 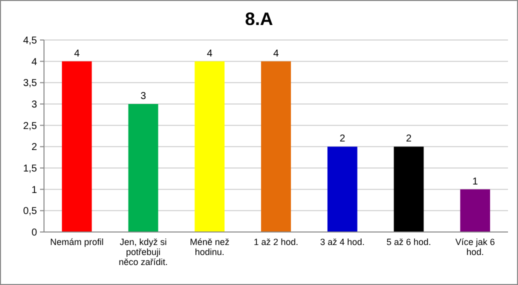 What do you see at coordinates (34, 190) in the screenshot?
I see `y-tick-label: 1` at bounding box center [34, 190].